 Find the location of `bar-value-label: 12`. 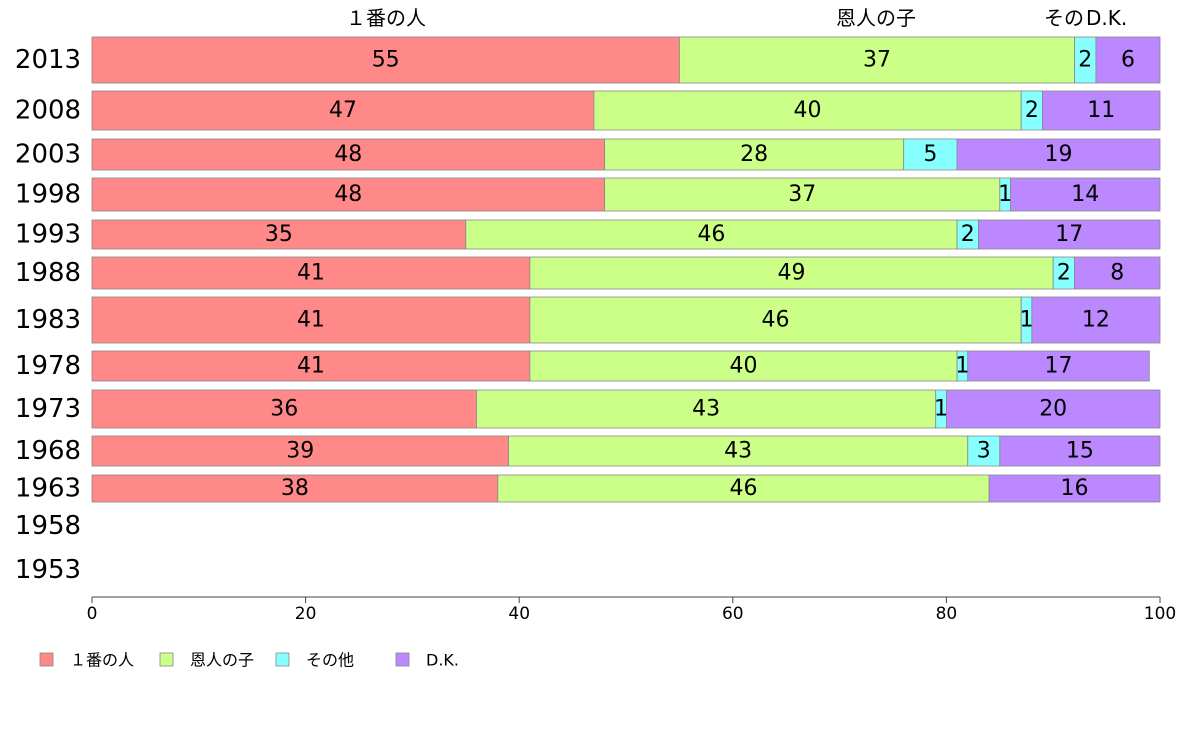

bar-value-label: 12 is located at coordinates (1096, 320).